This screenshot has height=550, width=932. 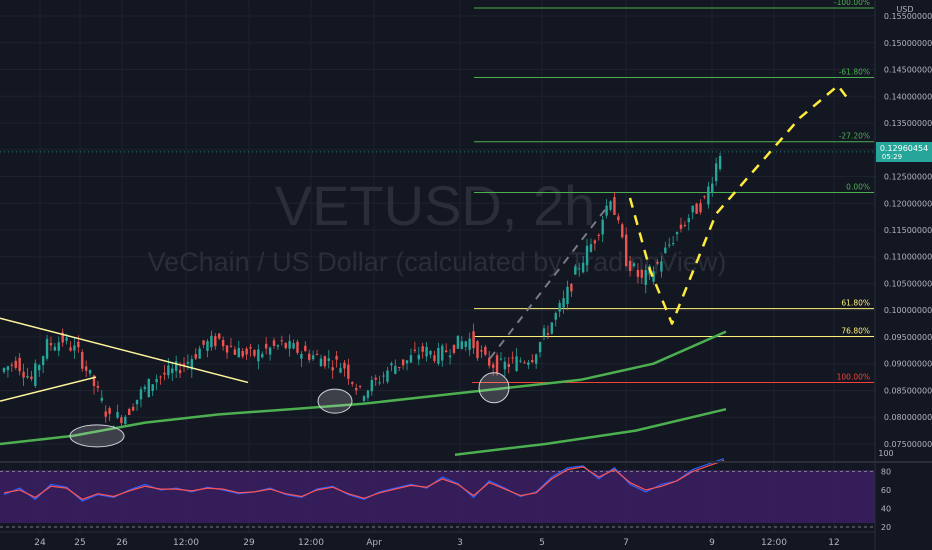 What do you see at coordinates (590, 431) in the screenshot?
I see `moving-average-line` at bounding box center [590, 431].